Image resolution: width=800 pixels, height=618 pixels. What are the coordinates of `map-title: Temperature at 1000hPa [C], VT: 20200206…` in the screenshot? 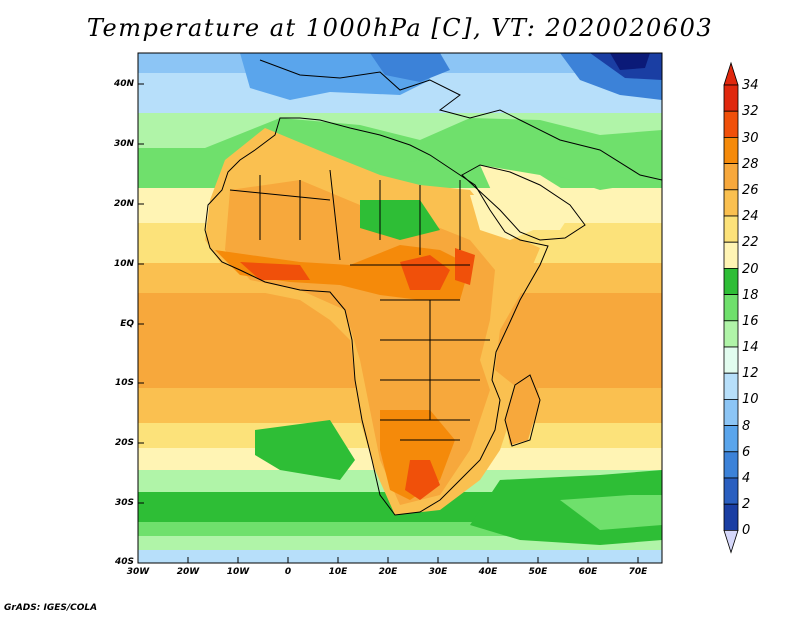 It's located at (400, 28).